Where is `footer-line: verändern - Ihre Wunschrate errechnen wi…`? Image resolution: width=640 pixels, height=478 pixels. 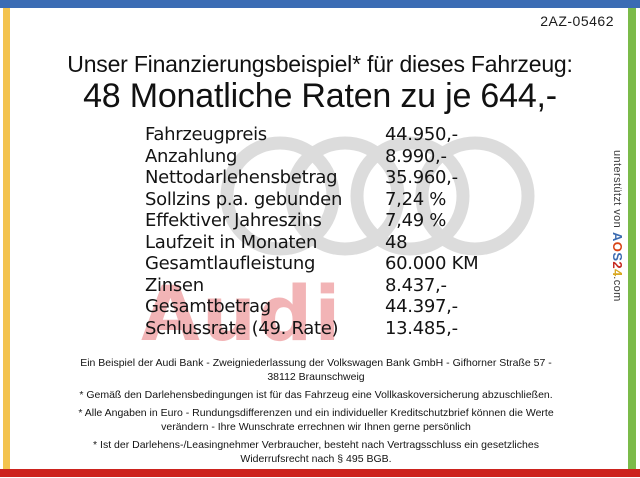
footer-line: verändern - Ihre Wunschrate errechnen wi… is located at coordinates (316, 427).